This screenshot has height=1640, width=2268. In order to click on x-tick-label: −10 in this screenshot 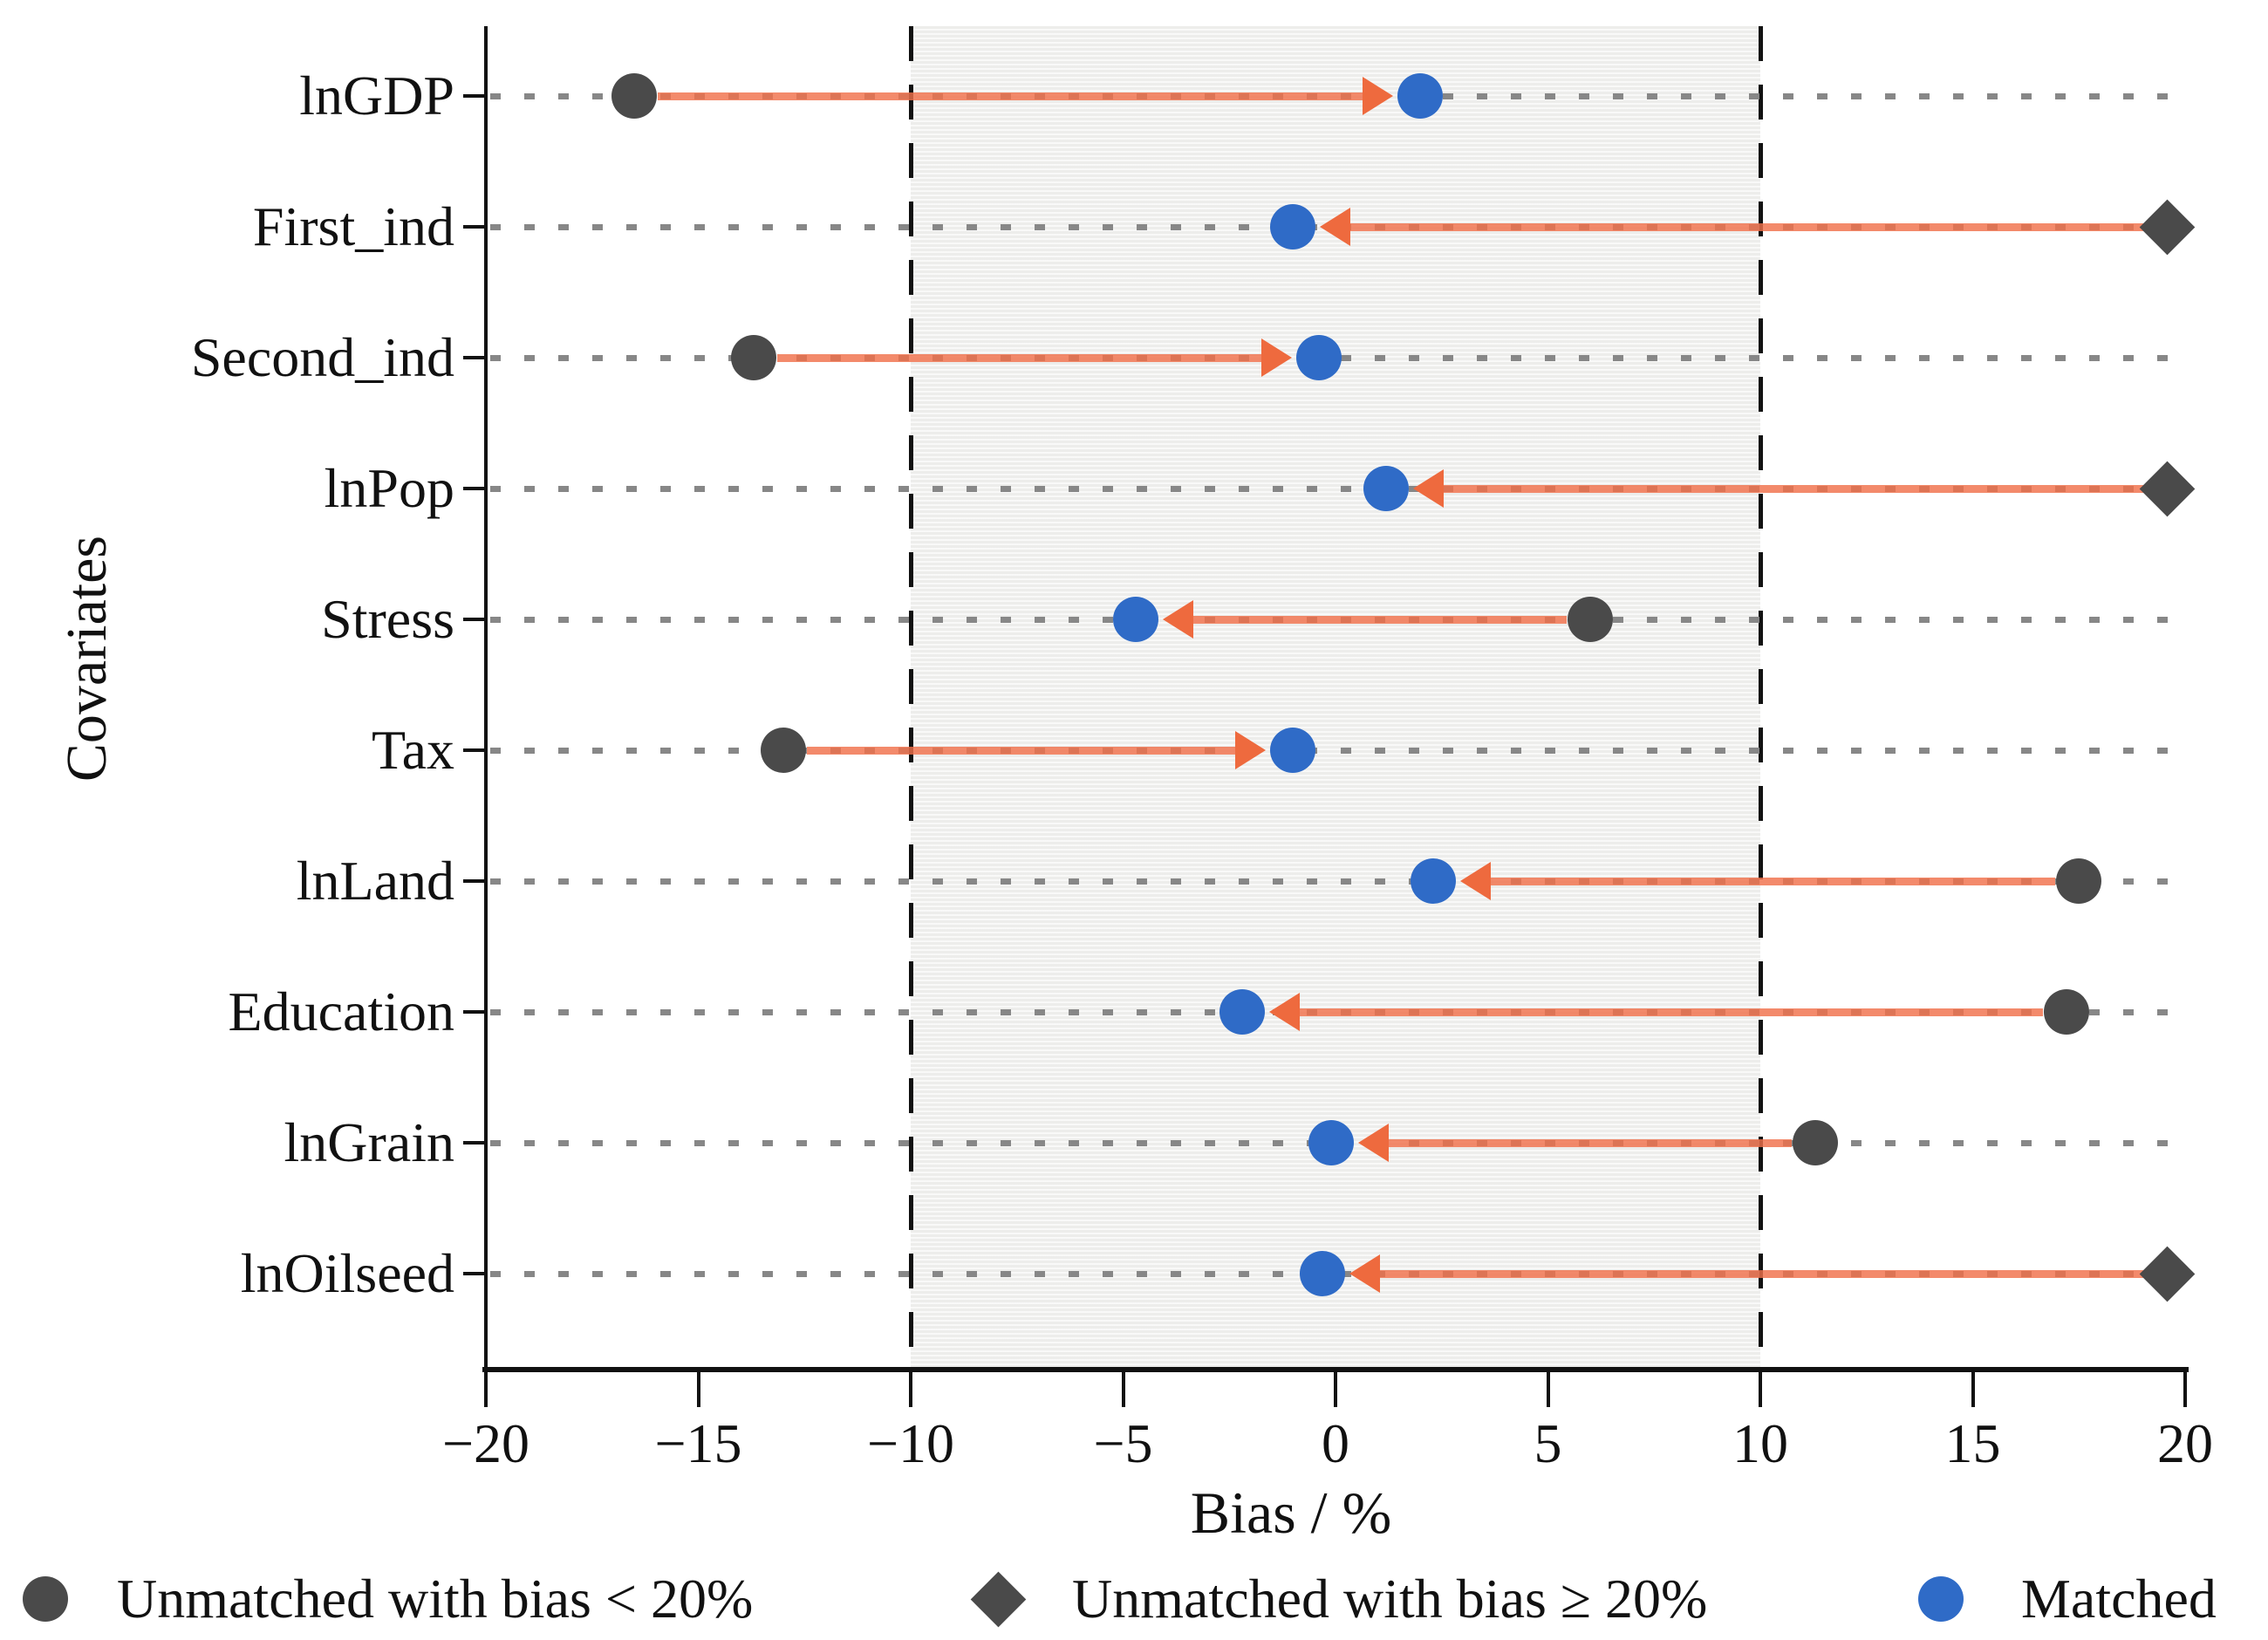, I will do `click(910, 1443)`.